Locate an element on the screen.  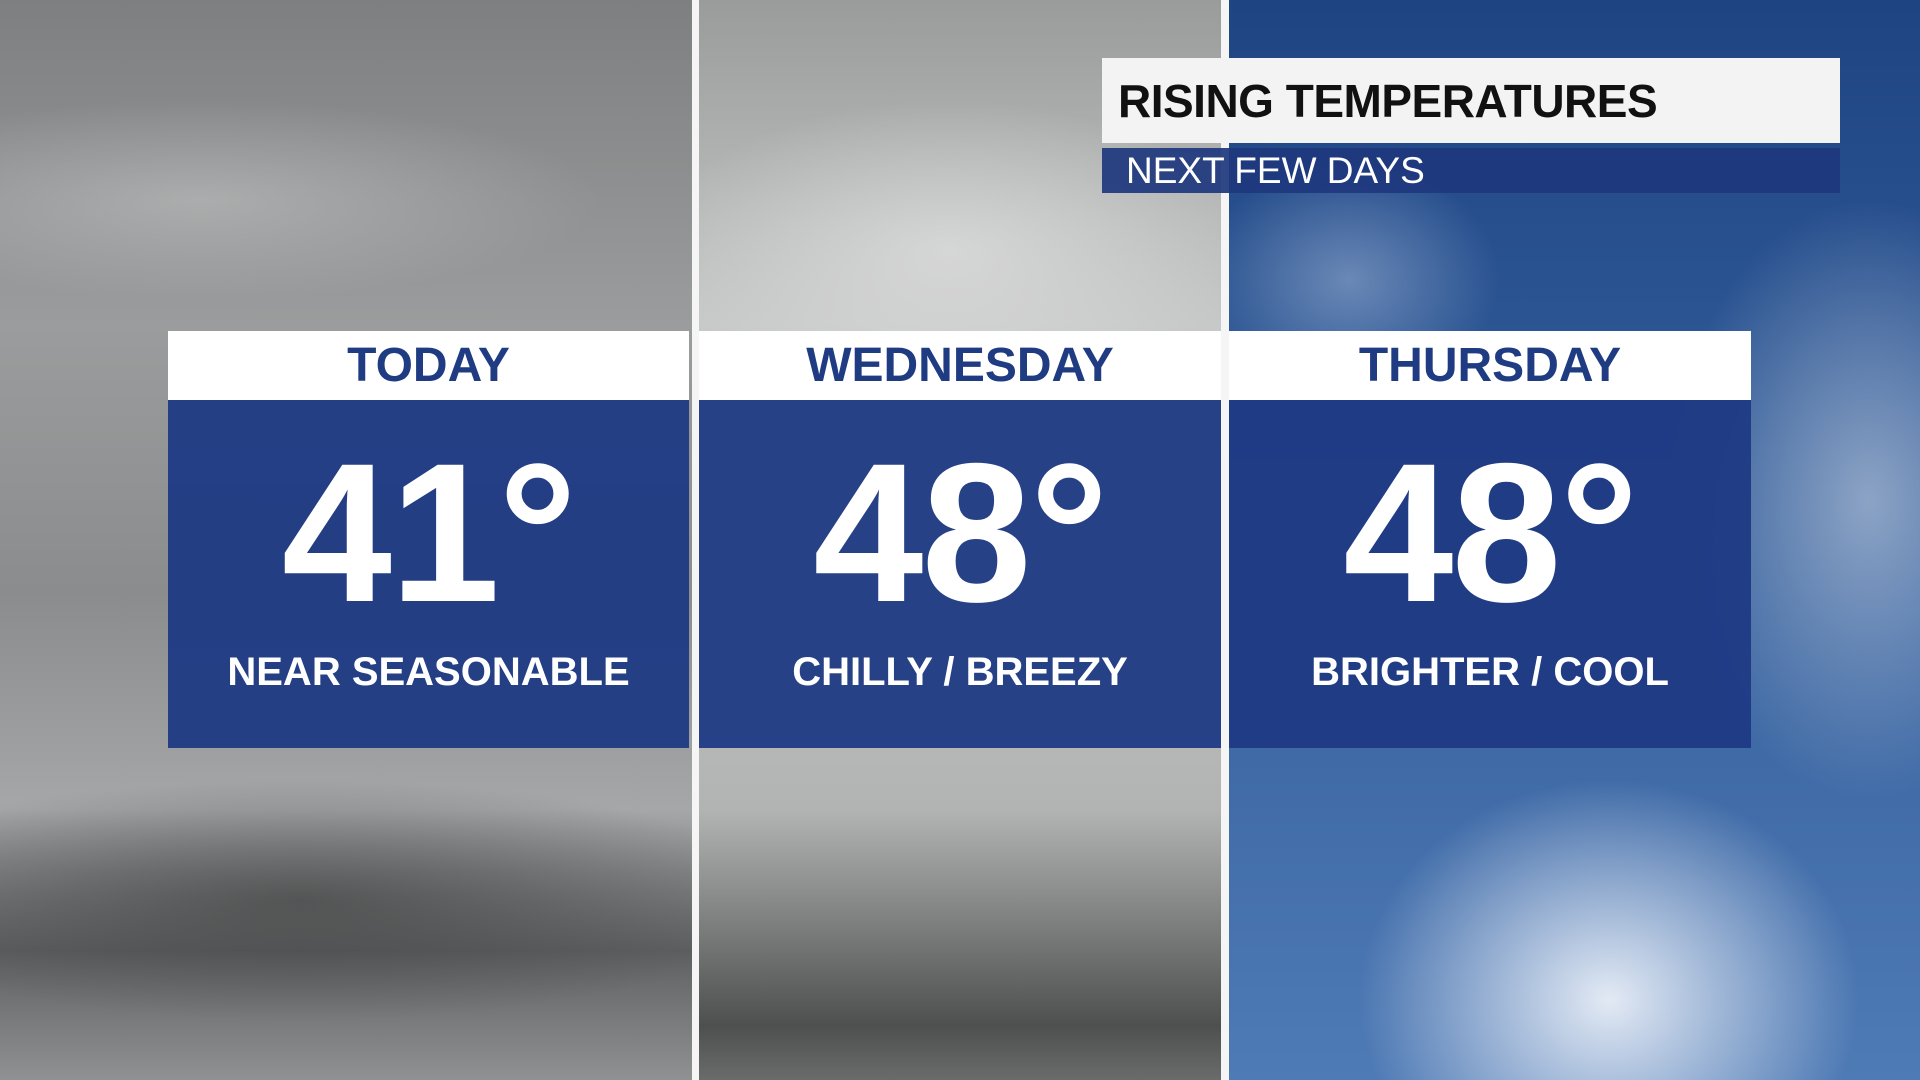
condition: CHILLY / BREEZY is located at coordinates (960, 672).